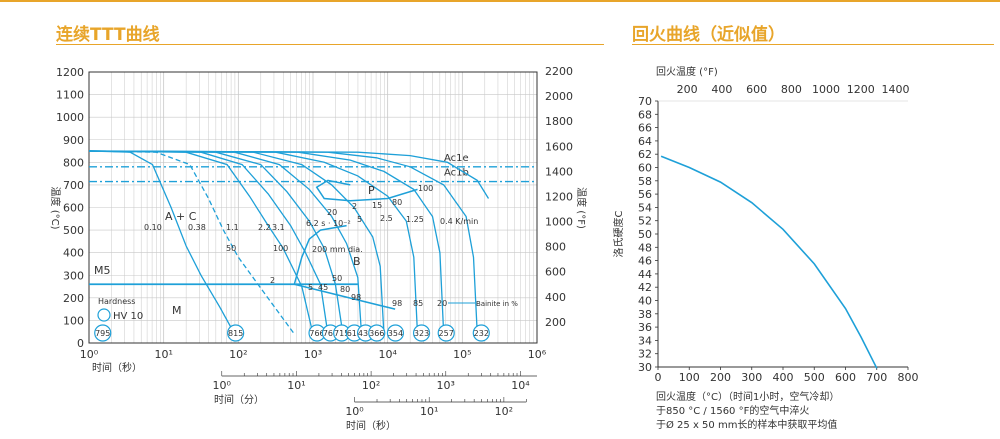 The width and height of the screenshot is (1000, 439). Describe the element at coordinates (456, 158) in the screenshot. I see `ac-label: Ac1e` at that location.